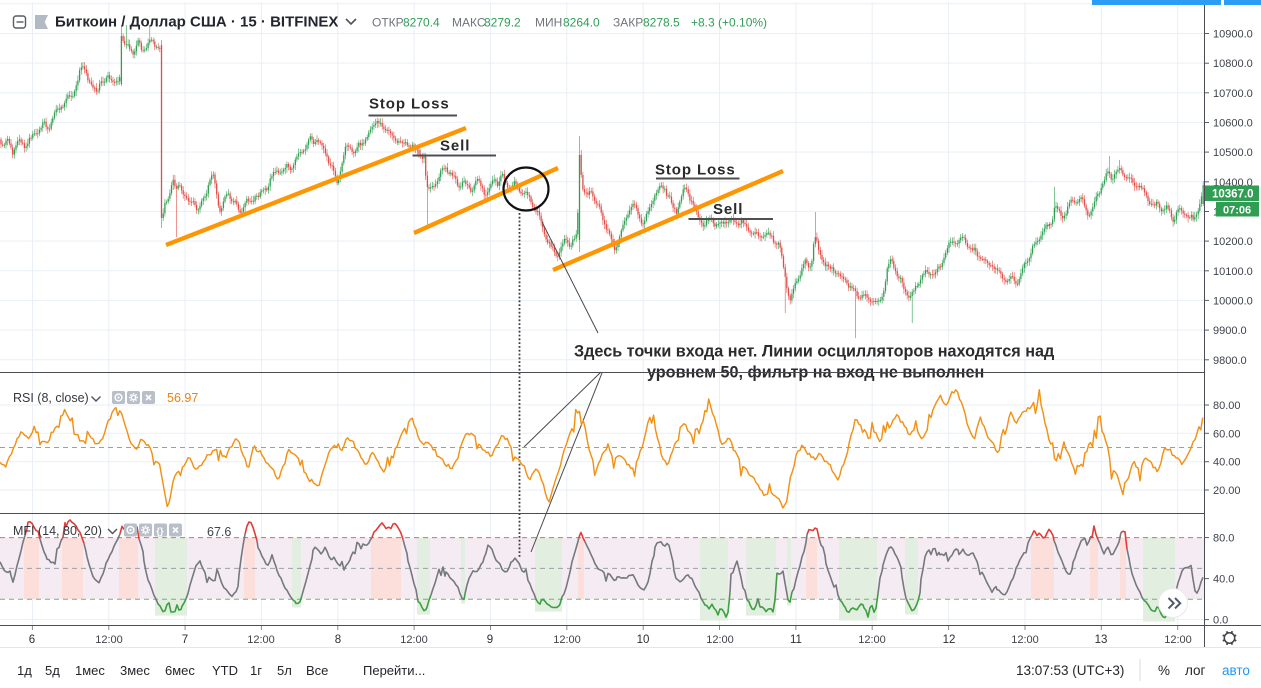 The width and height of the screenshot is (1261, 688). What do you see at coordinates (490, 640) in the screenshot?
I see `svg-text: 9` at bounding box center [490, 640].